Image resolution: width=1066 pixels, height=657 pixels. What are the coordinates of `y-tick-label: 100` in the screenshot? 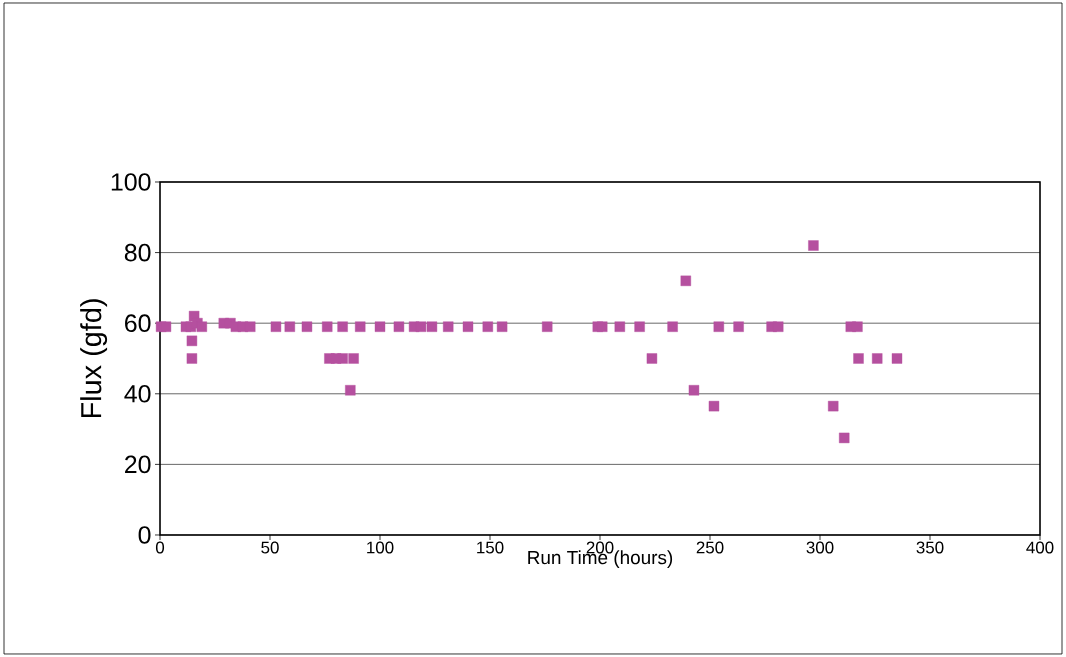 It's located at (131, 182).